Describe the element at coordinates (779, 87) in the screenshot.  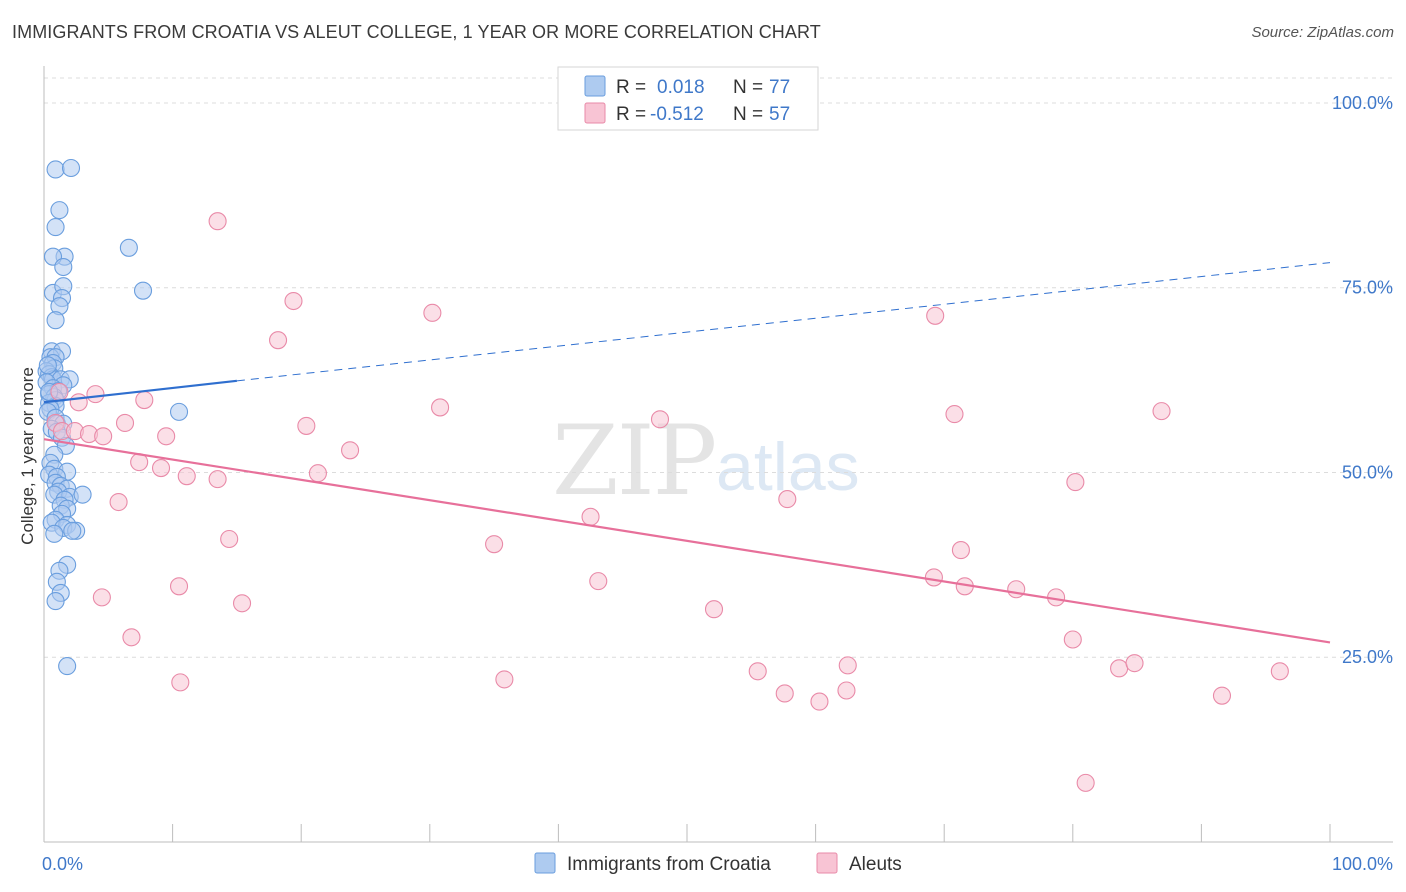
I see `legend-n-value-1: 77` at that location.